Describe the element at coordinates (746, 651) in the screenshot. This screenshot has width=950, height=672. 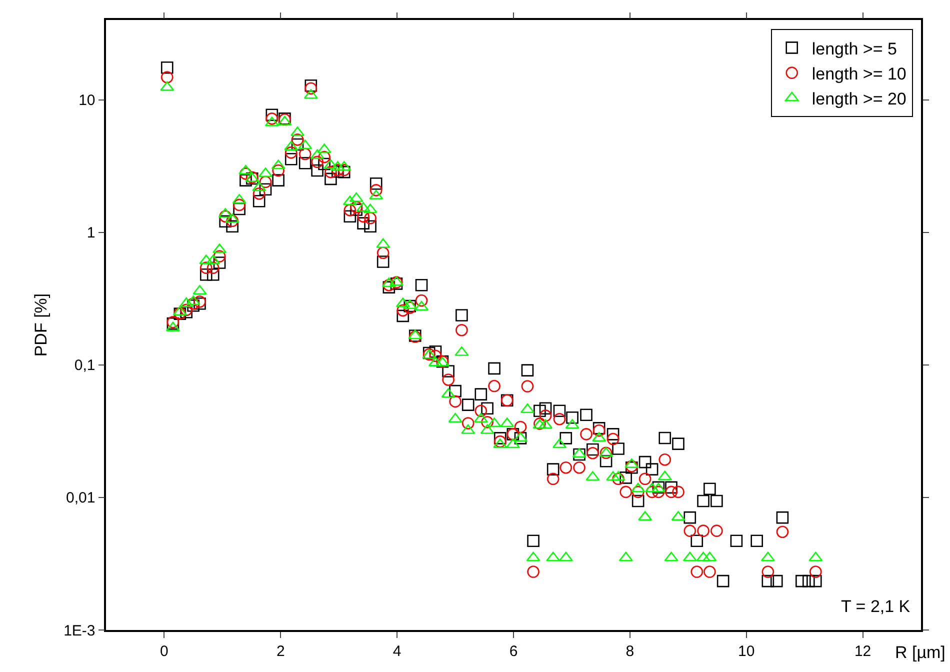
I see `x-tick-label: 10` at that location.